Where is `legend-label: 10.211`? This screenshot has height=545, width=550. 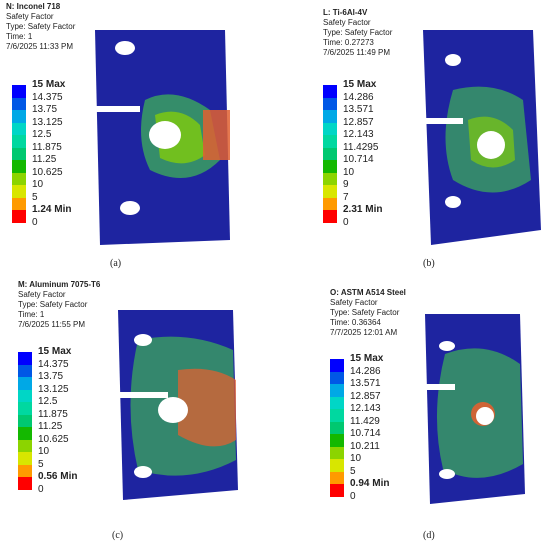
legend-label: 10.211 is located at coordinates (365, 446).